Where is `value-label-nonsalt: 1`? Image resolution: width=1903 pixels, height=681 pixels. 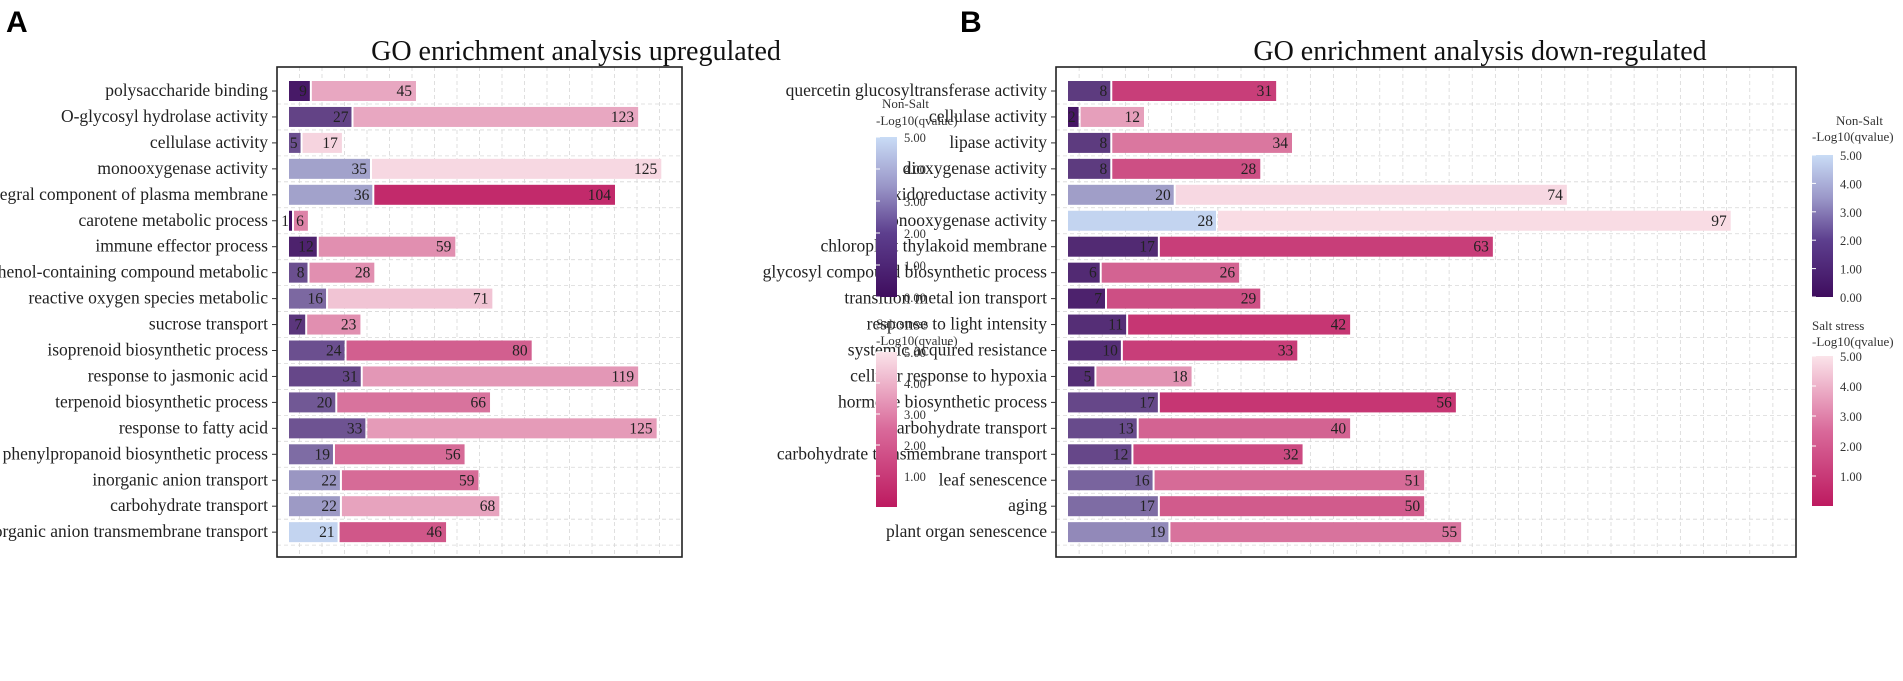
value-label-nonsalt: 1 is located at coordinates (285, 221).